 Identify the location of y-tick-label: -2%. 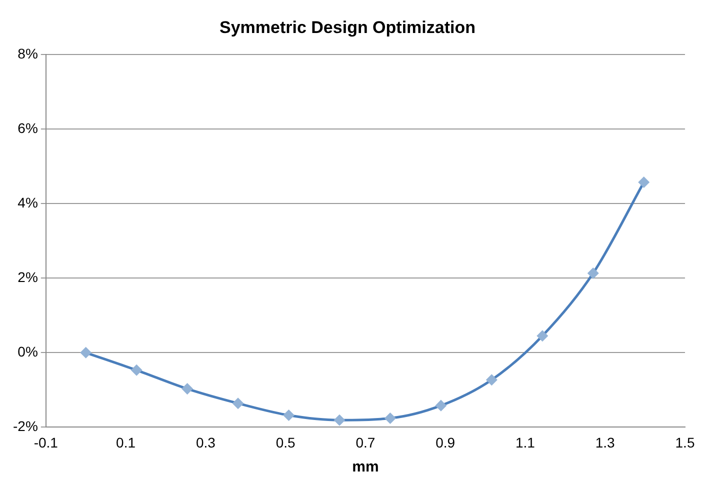
(25, 426).